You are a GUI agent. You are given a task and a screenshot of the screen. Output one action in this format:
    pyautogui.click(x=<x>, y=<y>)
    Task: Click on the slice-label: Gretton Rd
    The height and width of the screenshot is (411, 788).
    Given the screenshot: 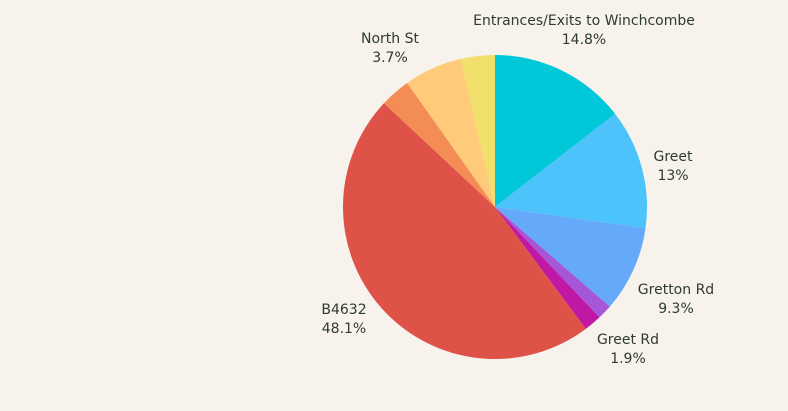 What is the action you would take?
    pyautogui.click(x=676, y=290)
    